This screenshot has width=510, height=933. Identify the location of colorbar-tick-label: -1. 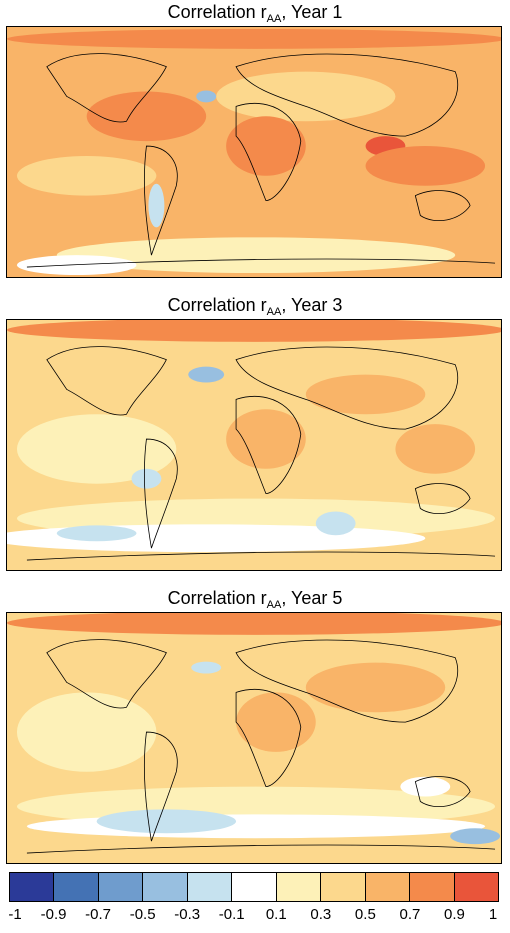
(15, 914).